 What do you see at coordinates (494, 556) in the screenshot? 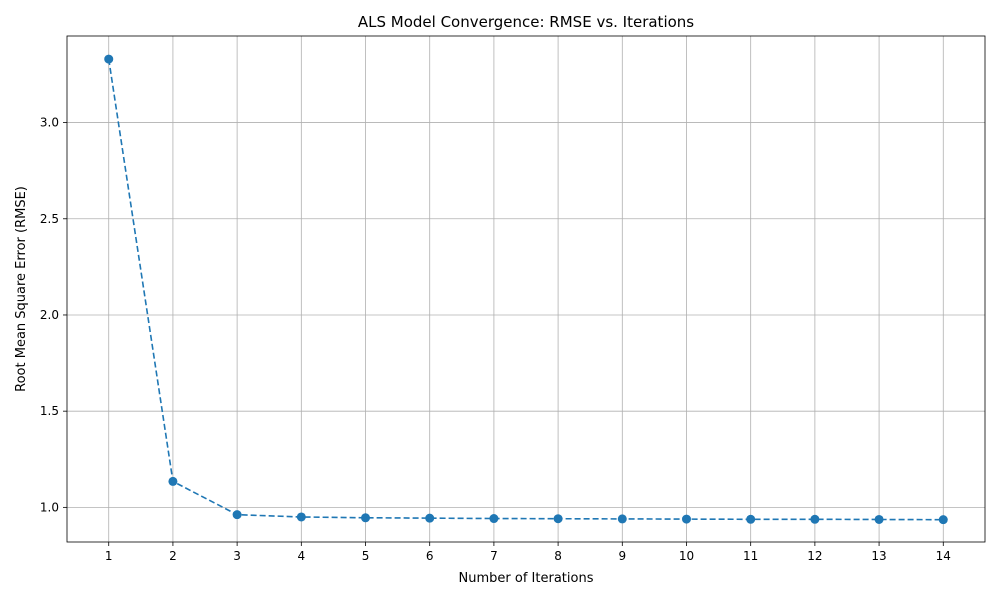
I see `x-tick-label: 7` at bounding box center [494, 556].